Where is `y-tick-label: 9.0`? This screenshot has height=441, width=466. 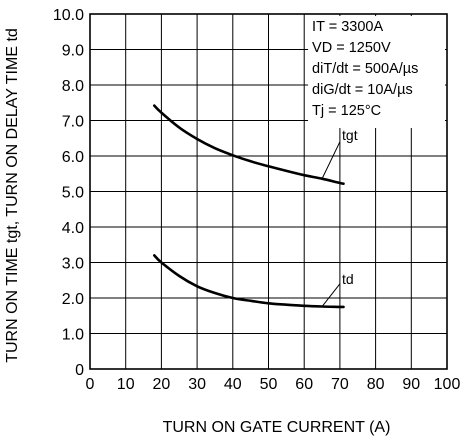 y-tick-label: 9.0 is located at coordinates (73, 51).